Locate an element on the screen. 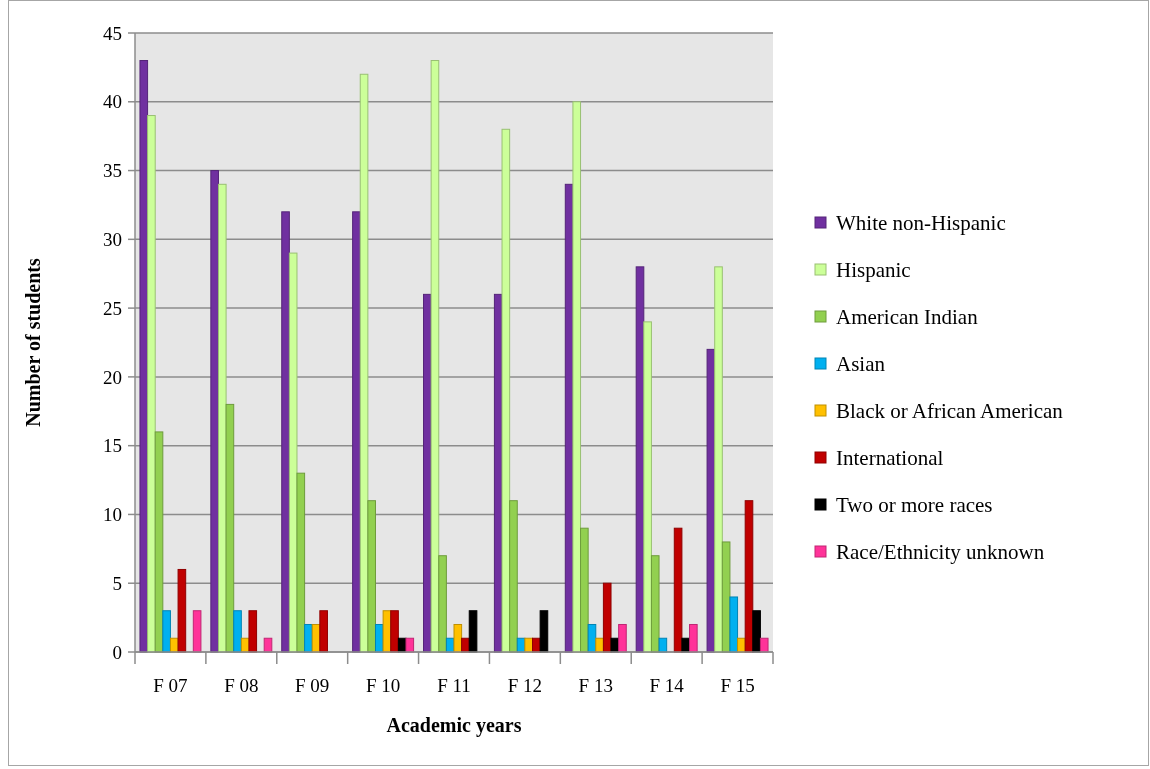  y-tick-label: 20 is located at coordinates (112, 377).